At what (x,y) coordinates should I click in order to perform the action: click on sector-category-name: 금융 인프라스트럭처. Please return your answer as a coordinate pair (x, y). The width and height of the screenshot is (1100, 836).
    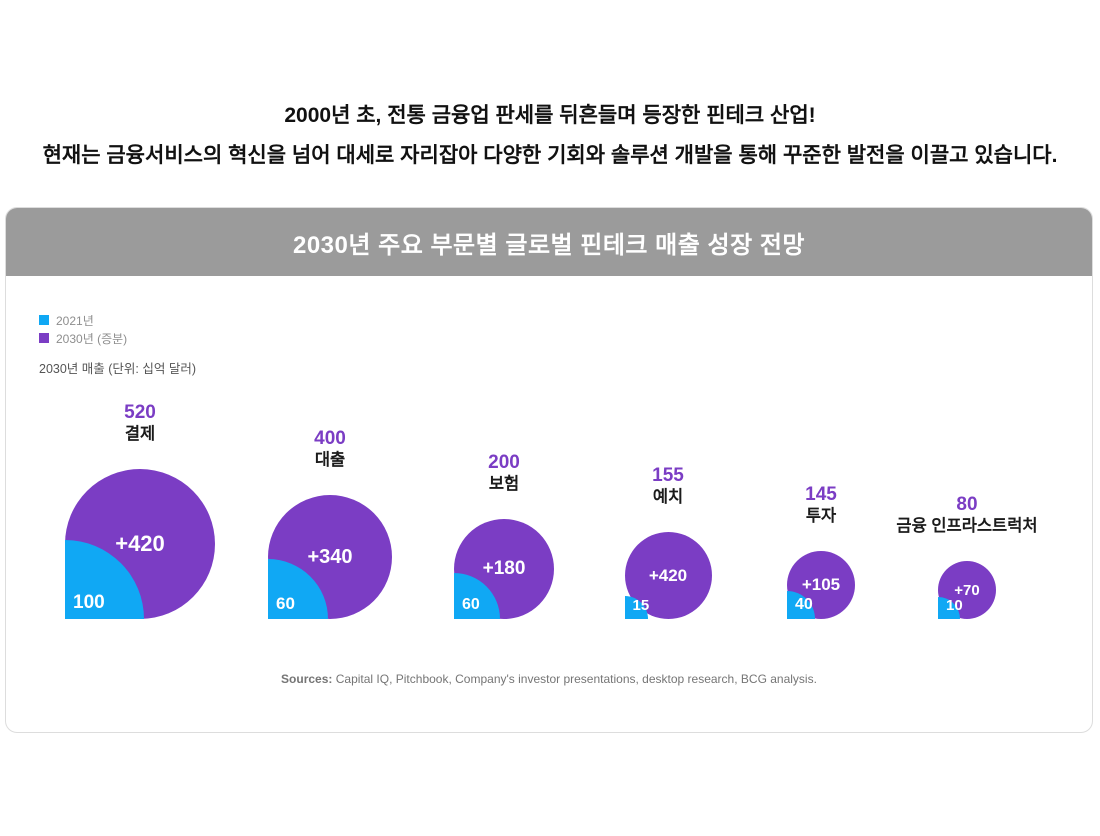
    Looking at the image, I should click on (967, 526).